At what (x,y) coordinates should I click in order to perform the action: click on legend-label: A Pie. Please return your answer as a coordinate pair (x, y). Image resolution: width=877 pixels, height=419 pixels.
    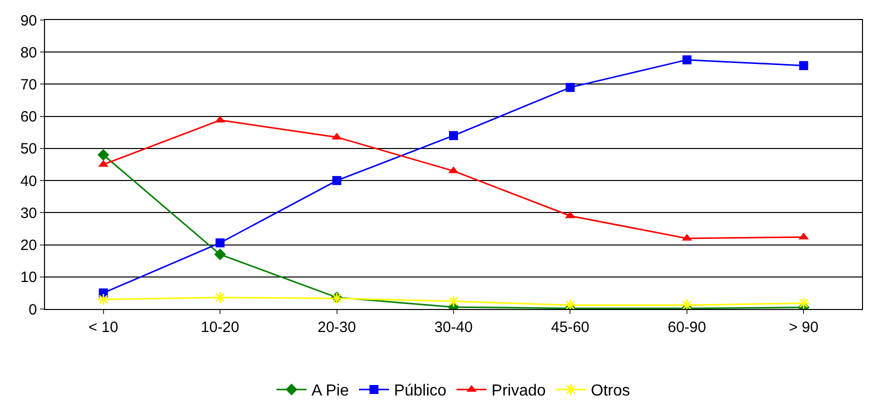
    Looking at the image, I should click on (330, 391).